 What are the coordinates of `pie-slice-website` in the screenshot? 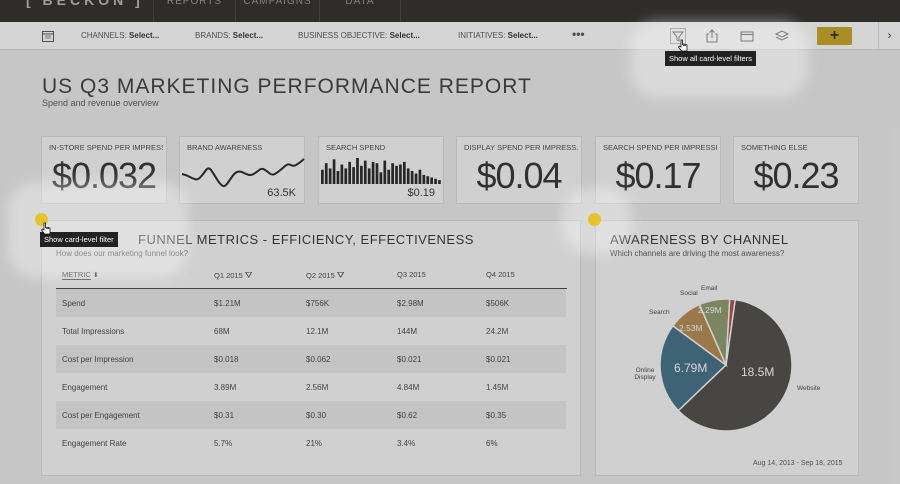 It's located at (735, 365).